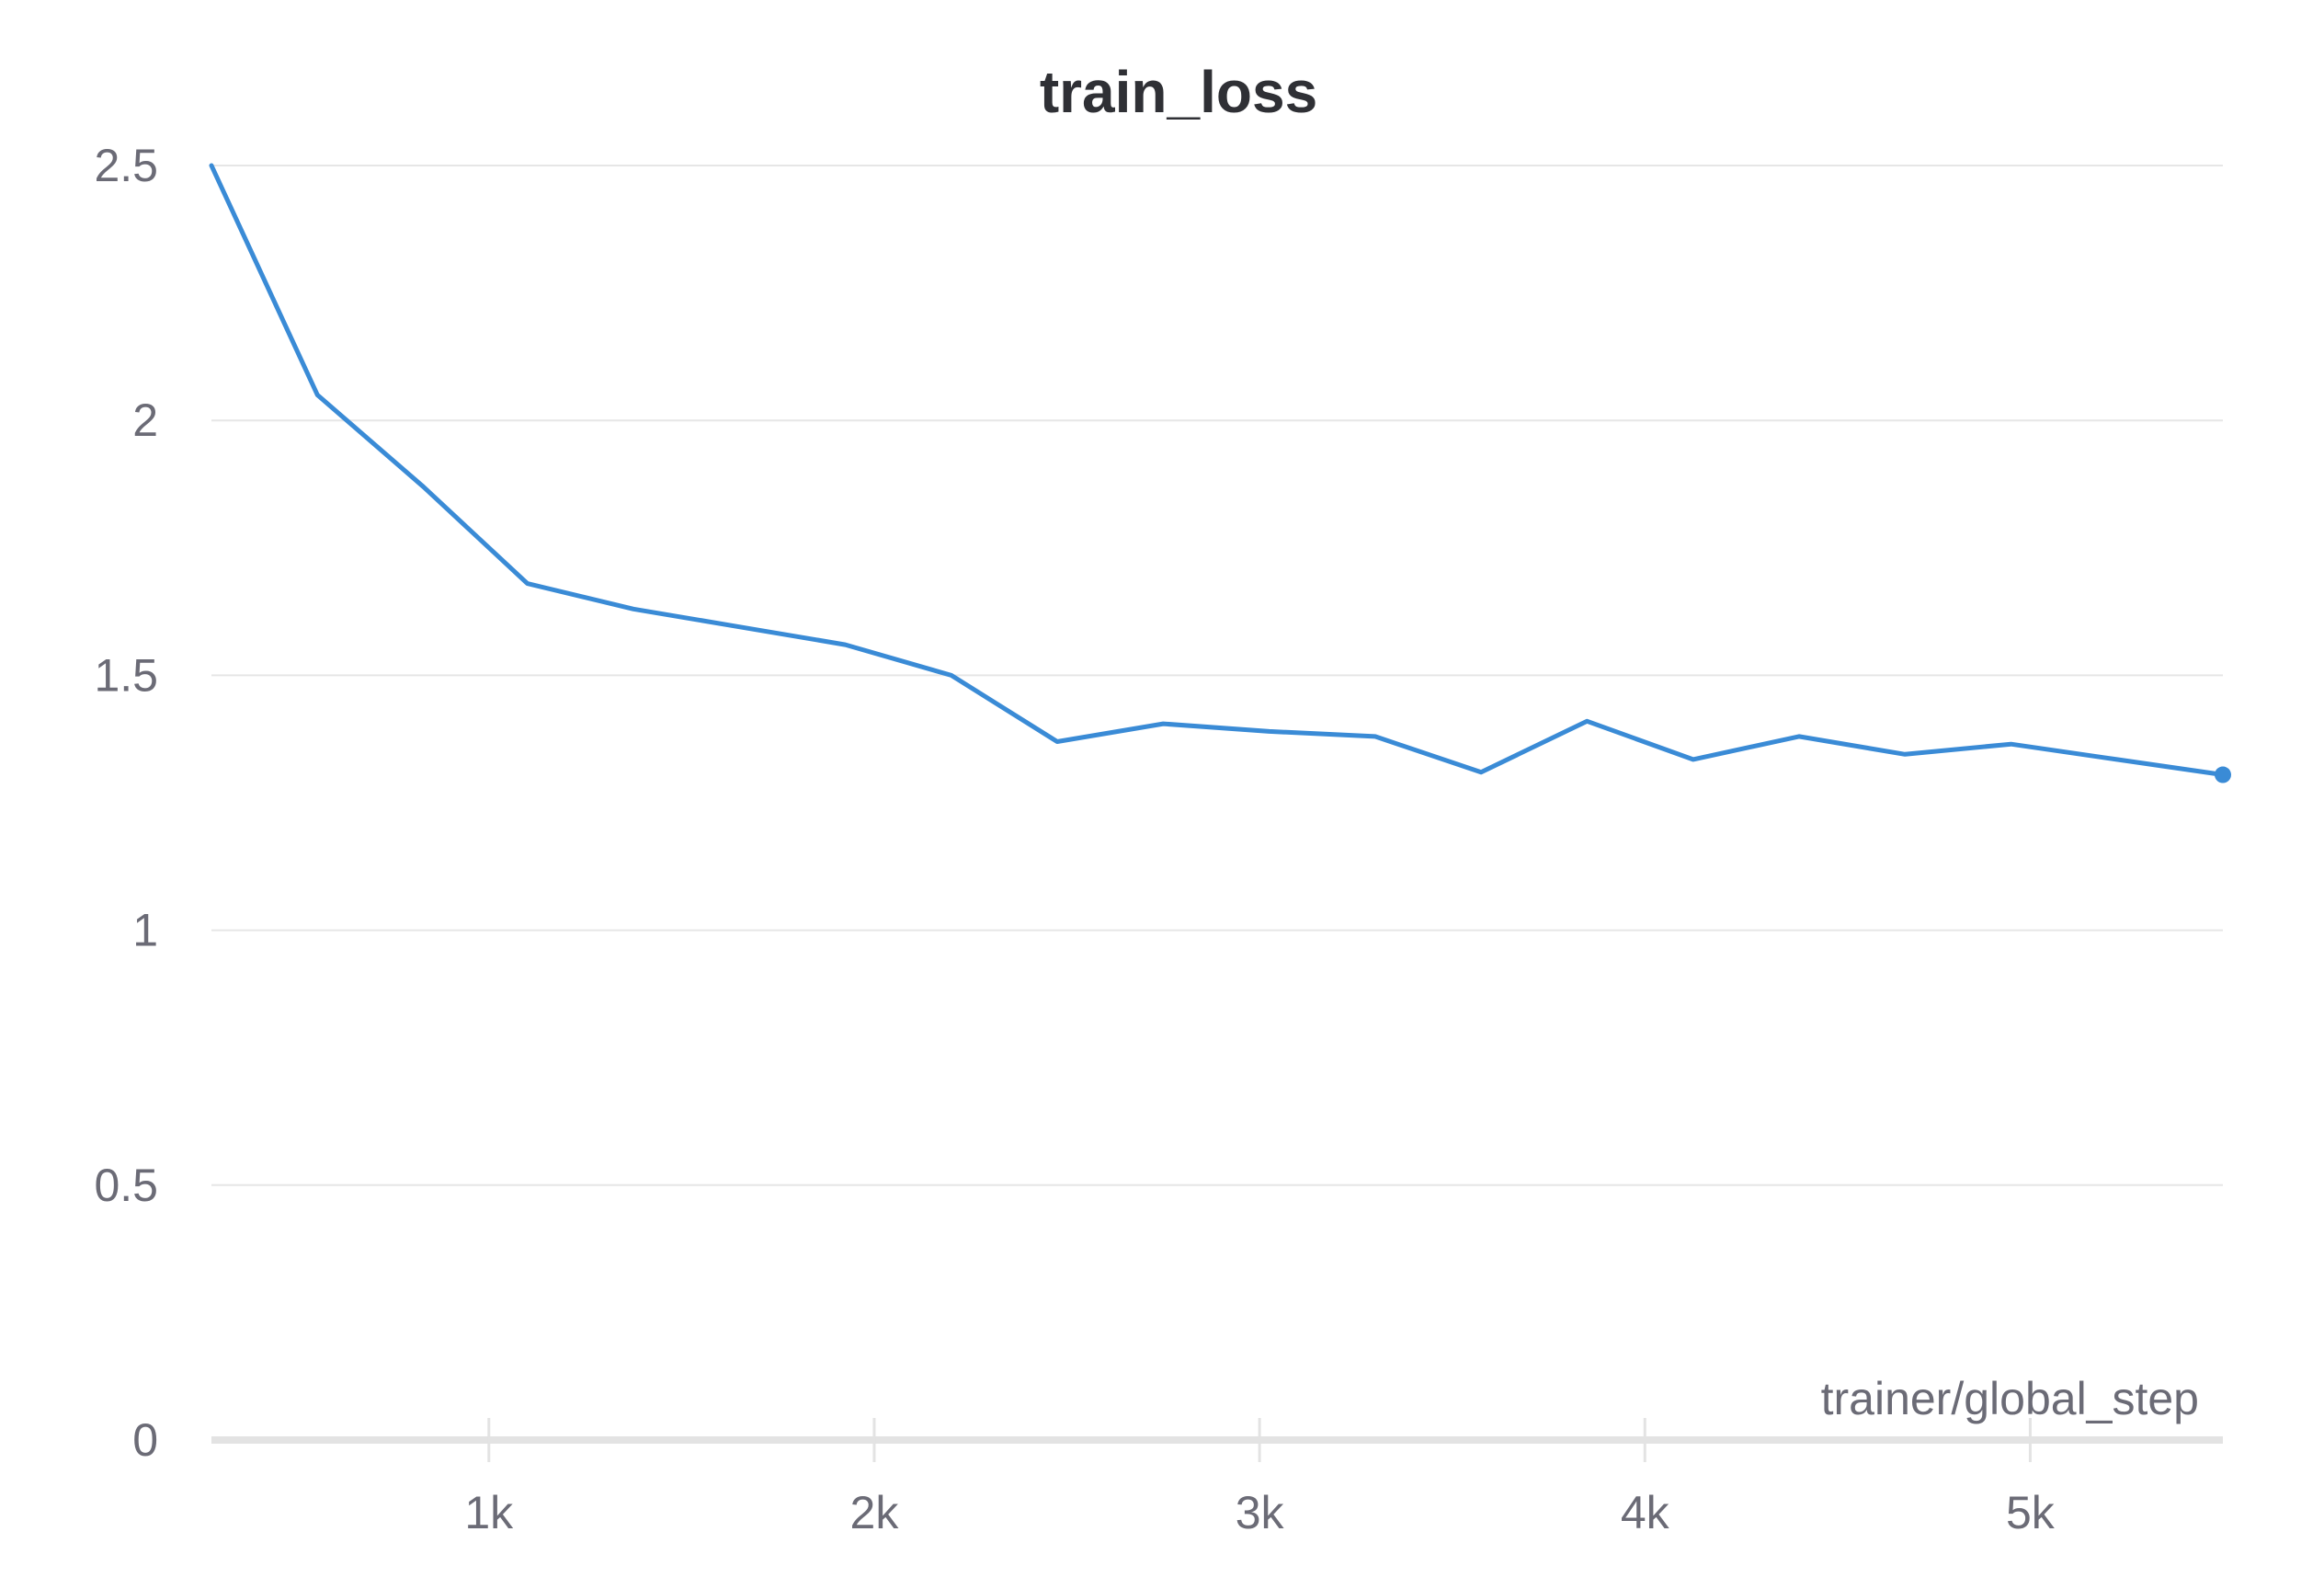 Image resolution: width=2324 pixels, height=1589 pixels. Describe the element at coordinates (145, 420) in the screenshot. I see `y-tick-label: 2` at that location.